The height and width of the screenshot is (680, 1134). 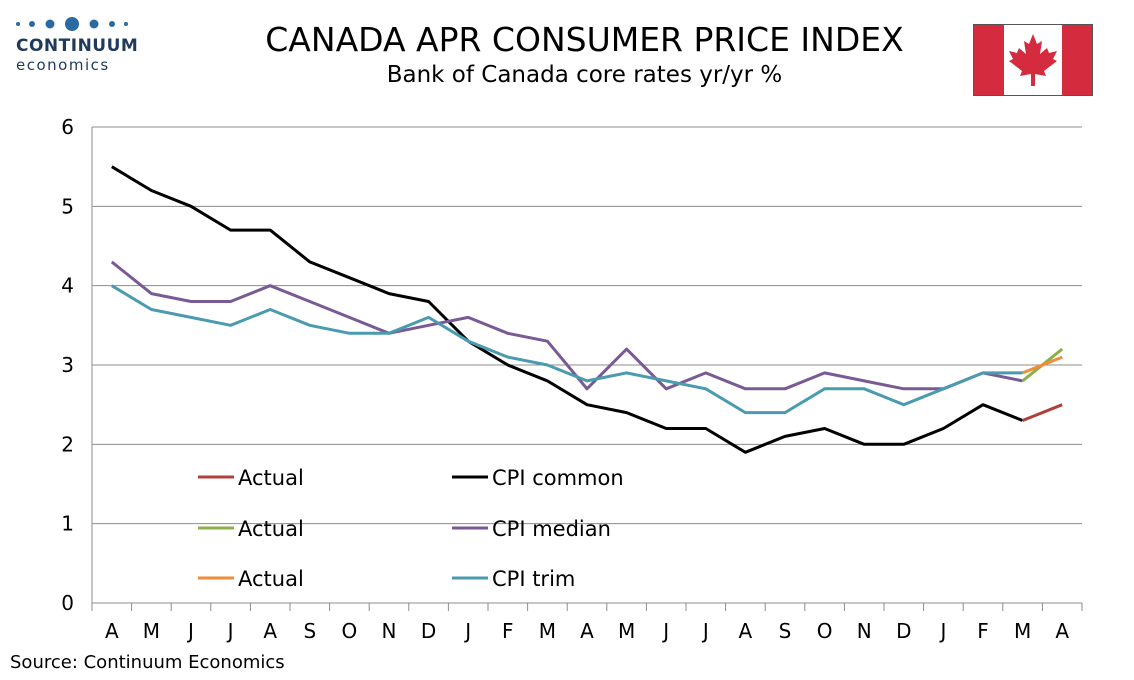 What do you see at coordinates (67, 603) in the screenshot?
I see `y-tick-label: 0` at bounding box center [67, 603].